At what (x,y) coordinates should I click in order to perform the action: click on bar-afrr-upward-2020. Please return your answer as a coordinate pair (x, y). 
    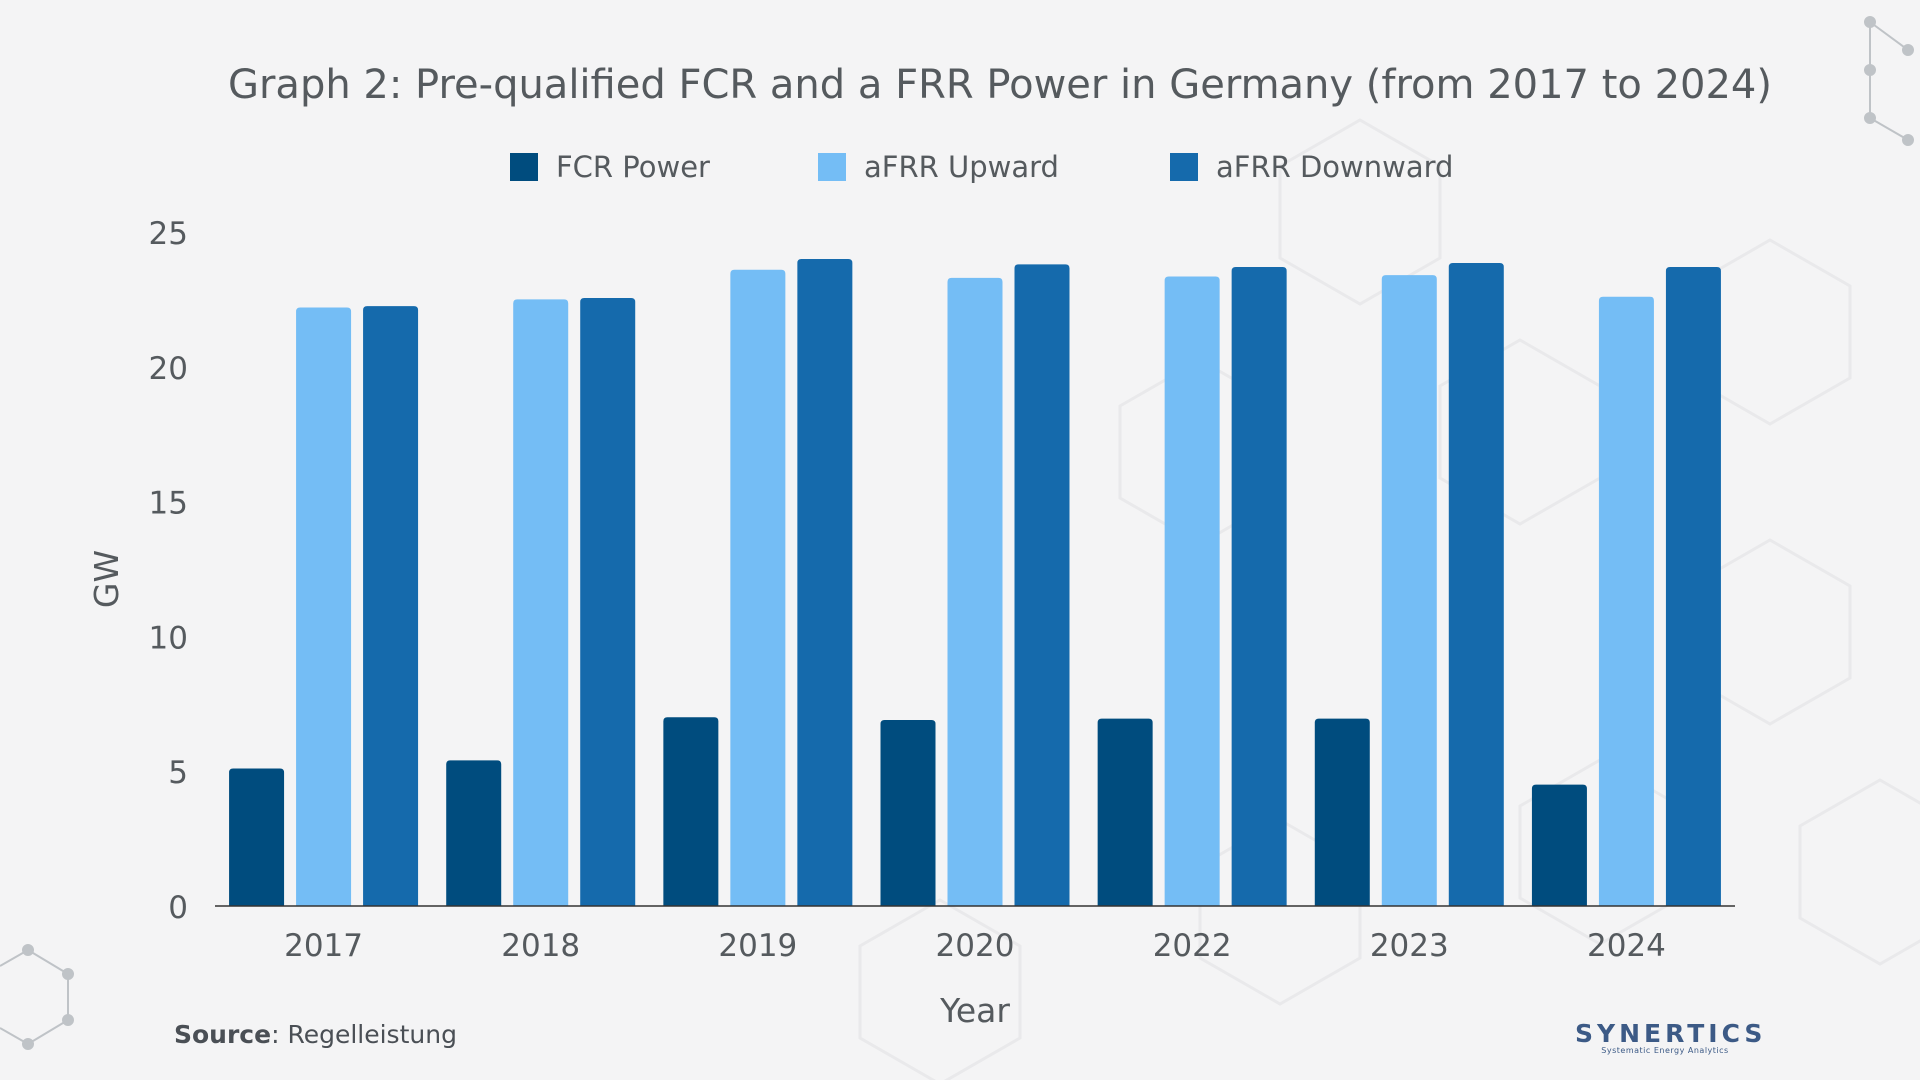
    Looking at the image, I should click on (975, 591).